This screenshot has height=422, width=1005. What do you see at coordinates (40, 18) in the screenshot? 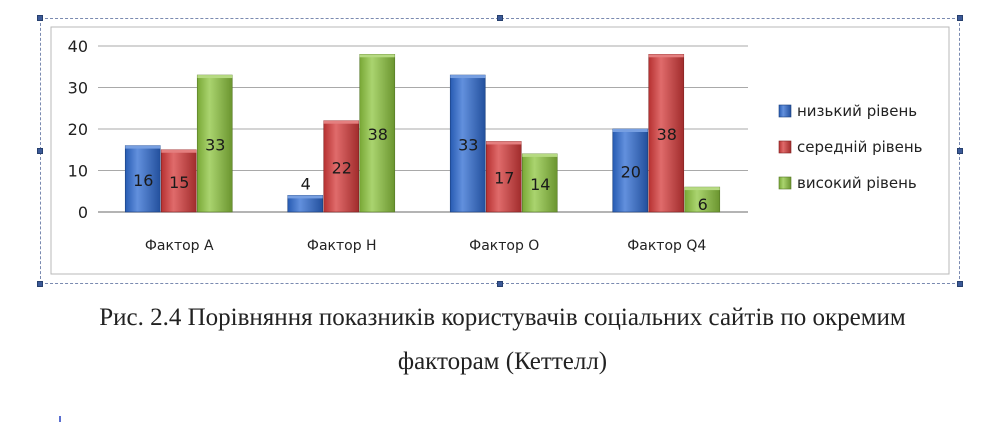
I see `resize-handle-top-left` at bounding box center [40, 18].